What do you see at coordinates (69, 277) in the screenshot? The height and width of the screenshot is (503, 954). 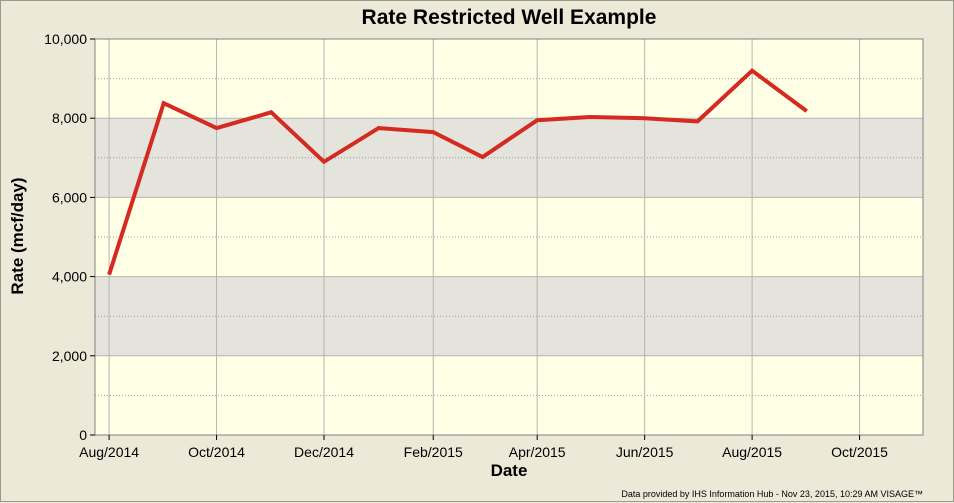 I see `y-tick-label: 4,000` at bounding box center [69, 277].